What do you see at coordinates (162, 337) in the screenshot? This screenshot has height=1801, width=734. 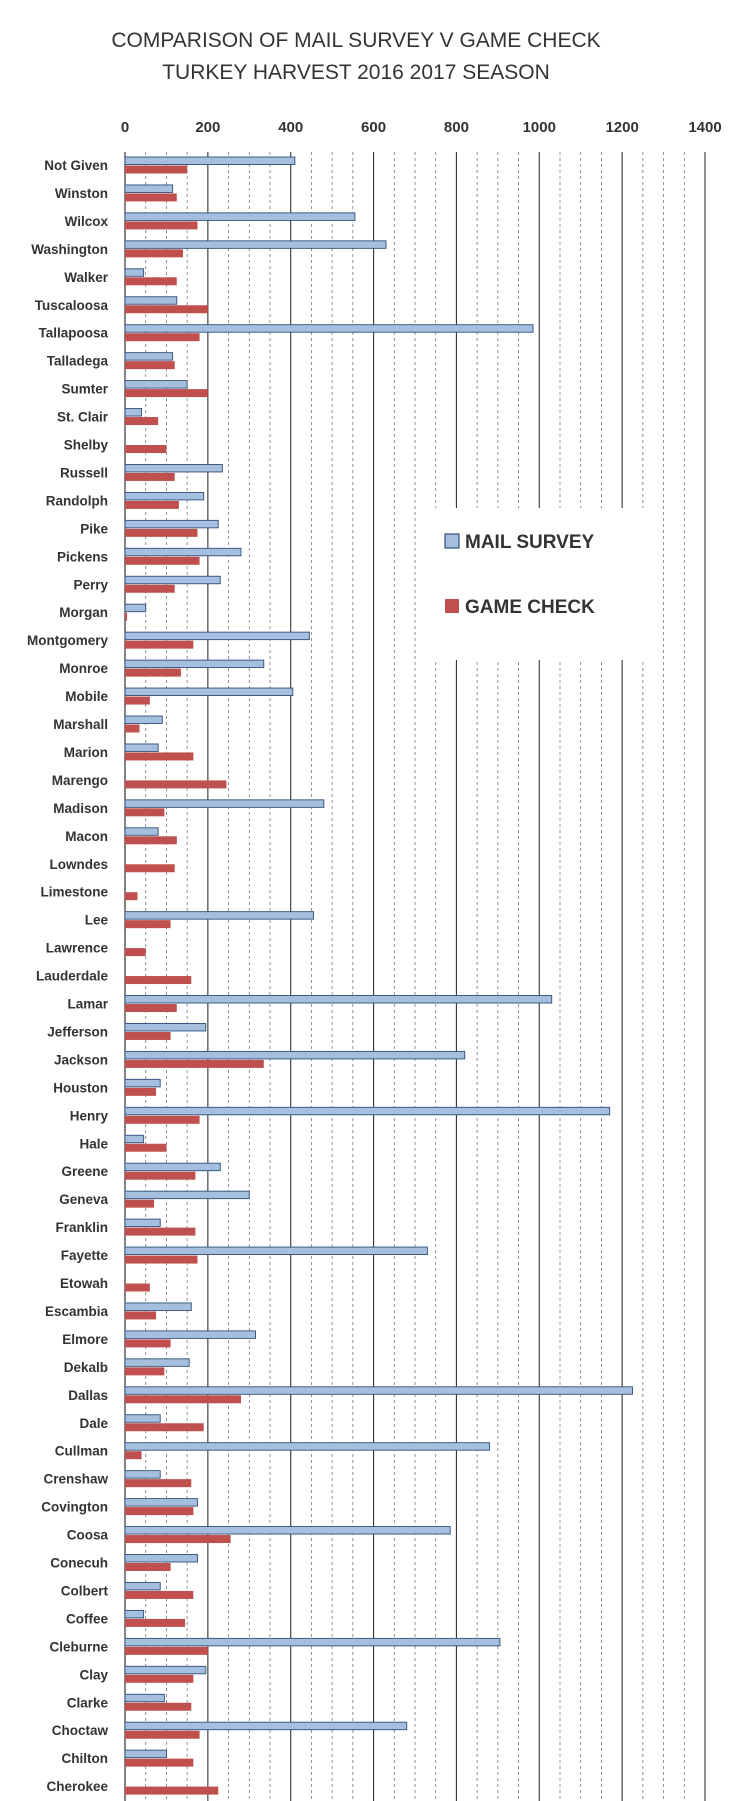 I see `bar-game-check-tallapoosa` at bounding box center [162, 337].